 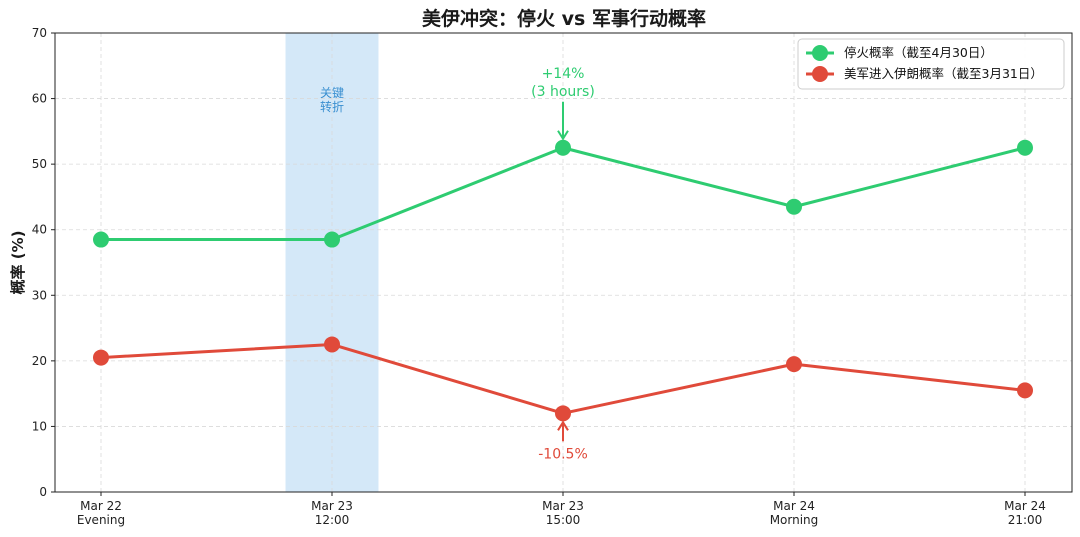 I want to click on legend-box, so click(x=931, y=64).